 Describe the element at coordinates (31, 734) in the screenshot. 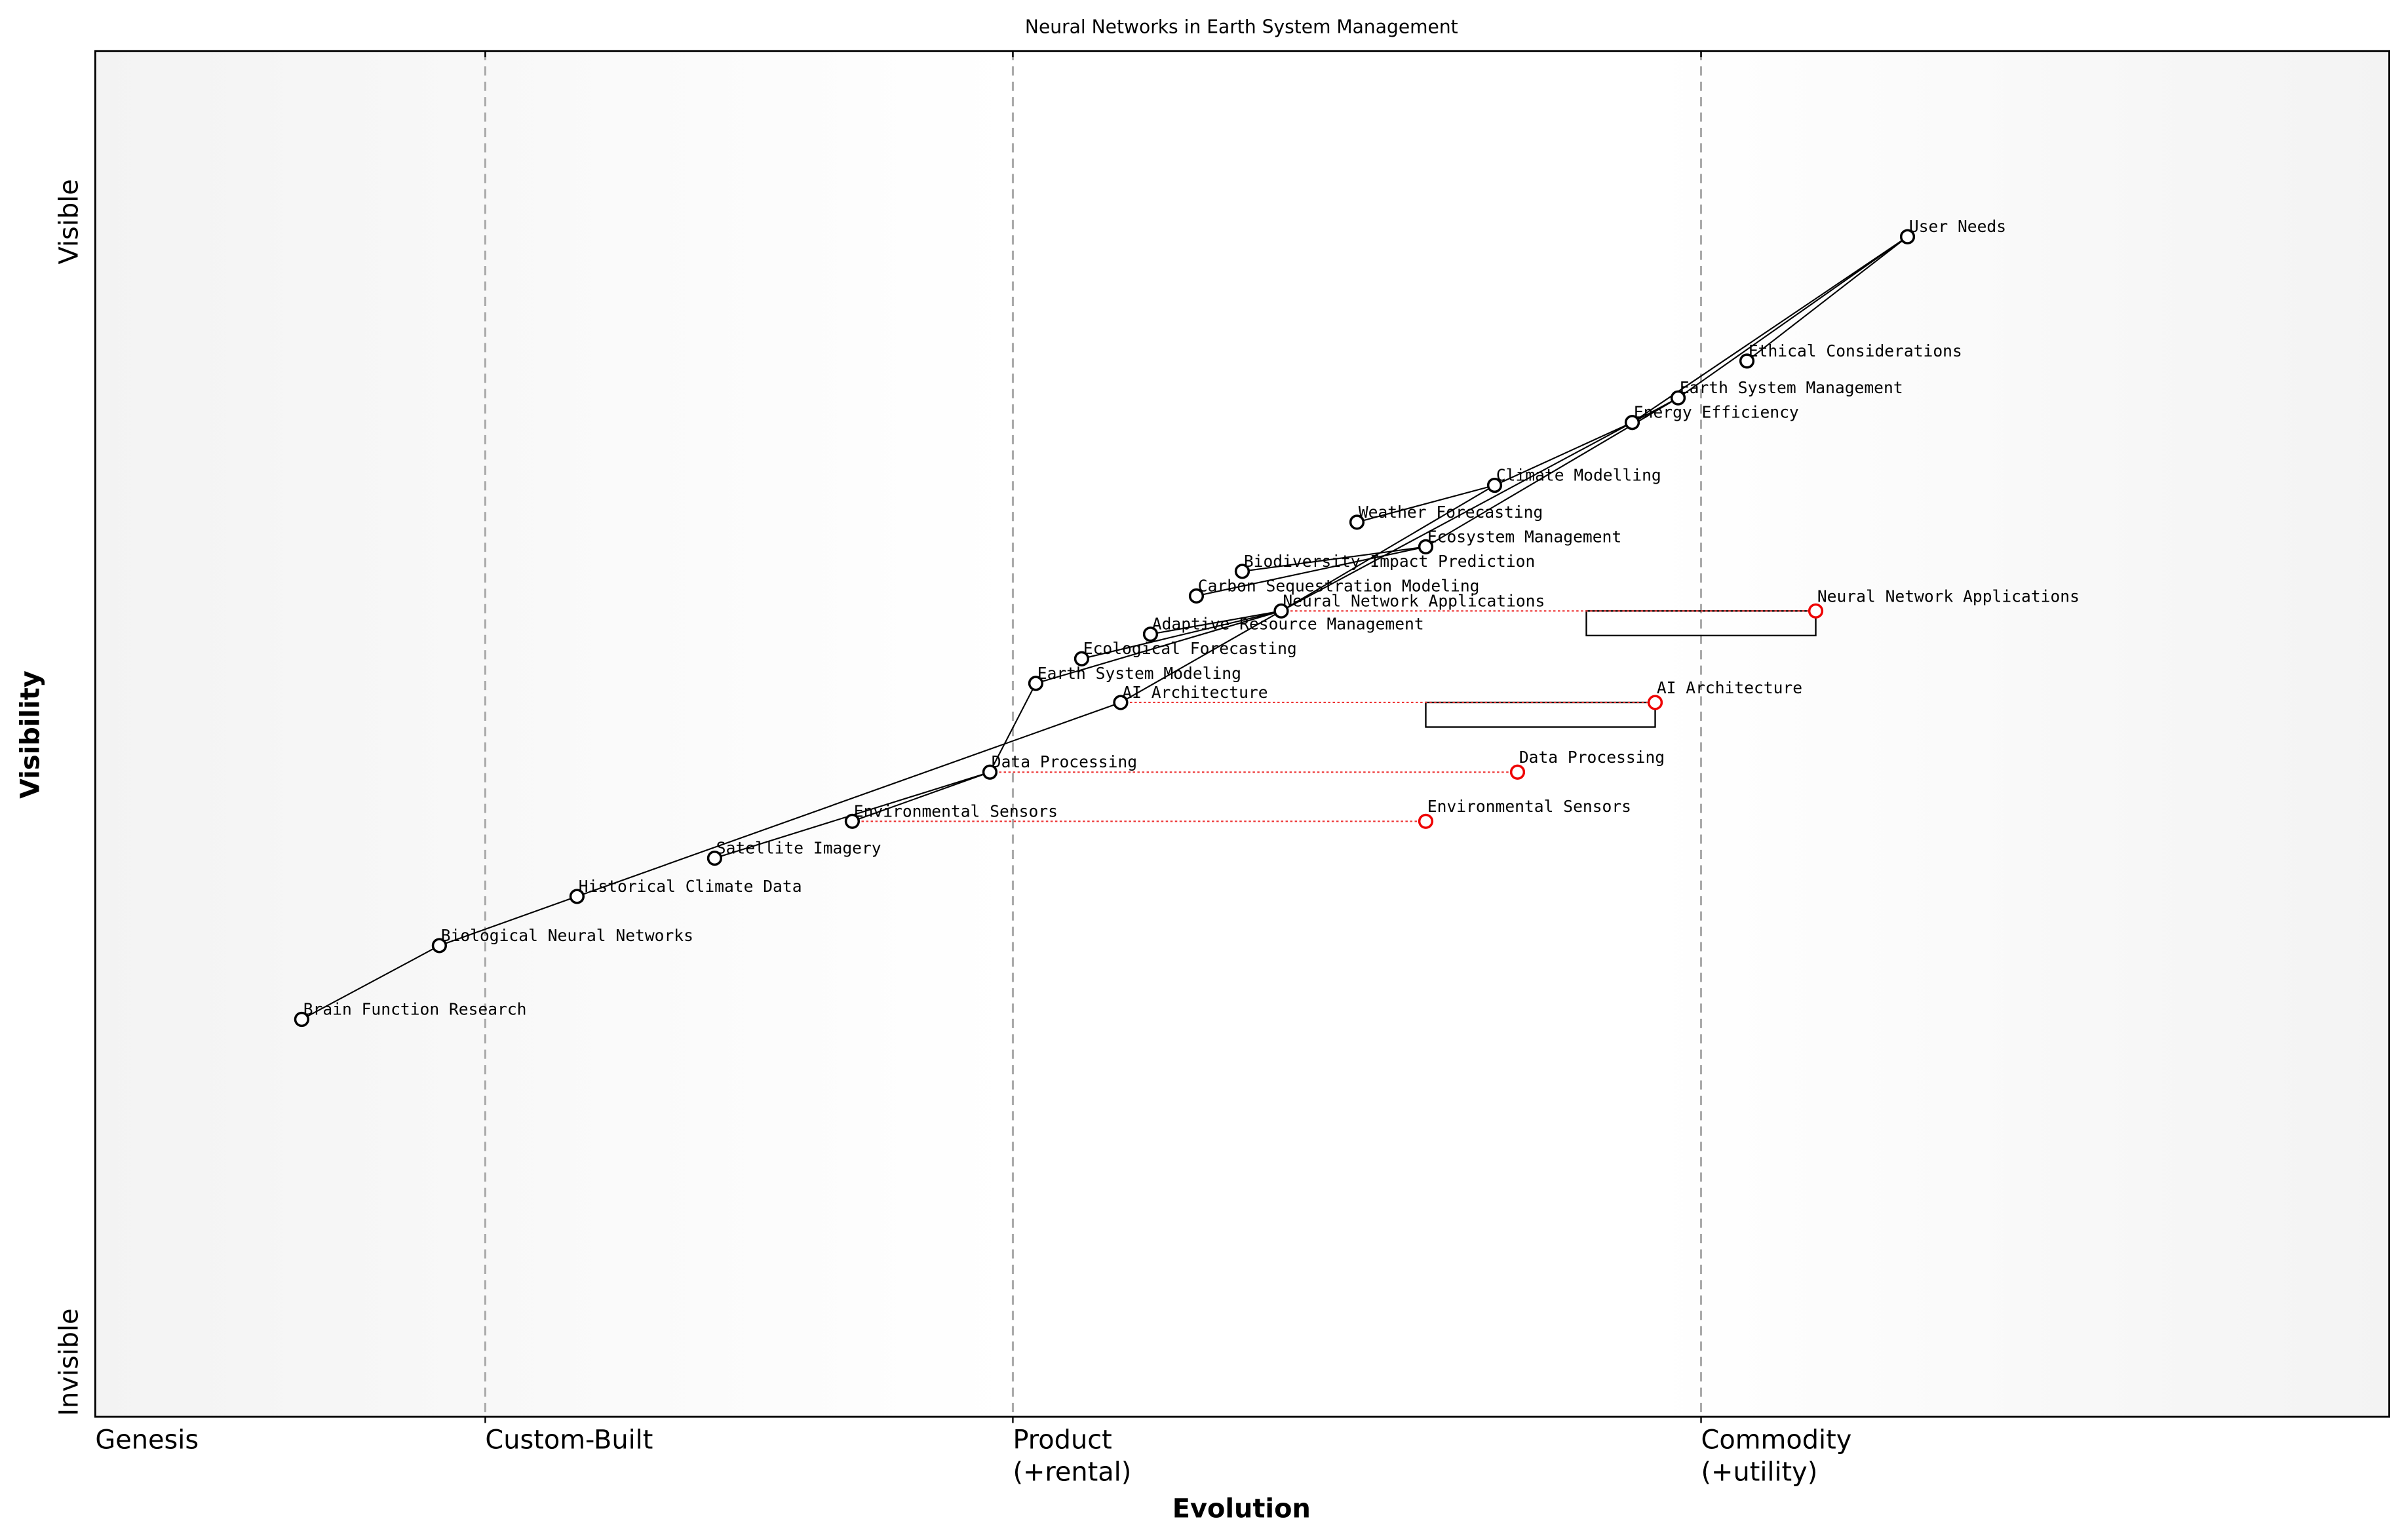

I see `y-axis-label: Visibility` at that location.